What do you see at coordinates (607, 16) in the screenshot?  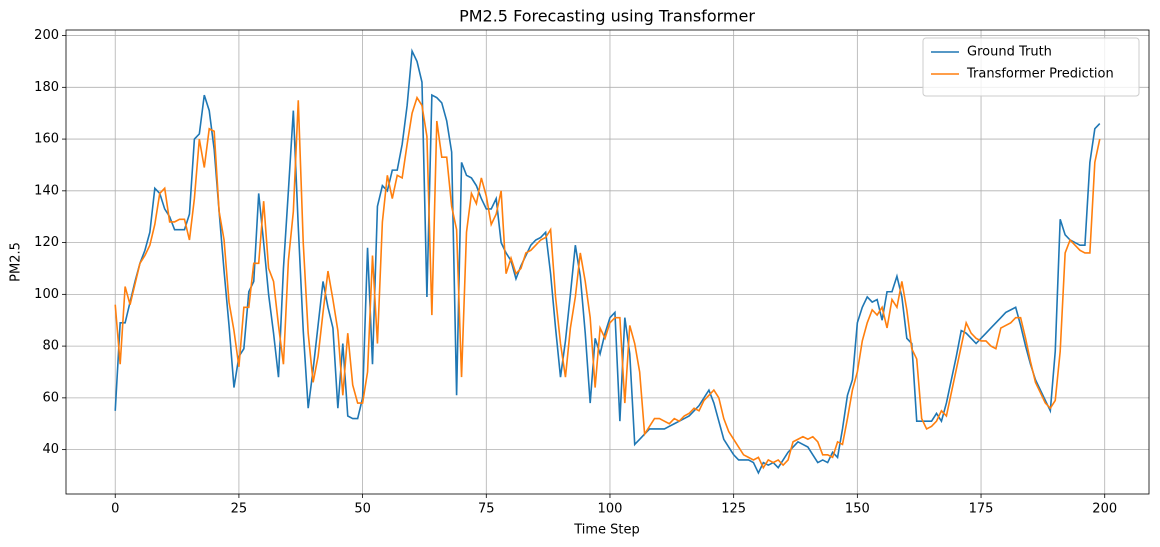 I see `chart-title: PM2.5 Forecasting using Transformer` at bounding box center [607, 16].